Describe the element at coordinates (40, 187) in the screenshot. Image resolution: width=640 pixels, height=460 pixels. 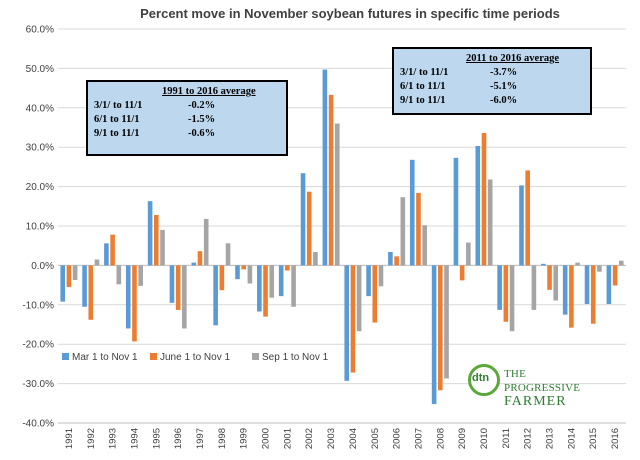
I see `y-tick-label: 20.0%` at that location.